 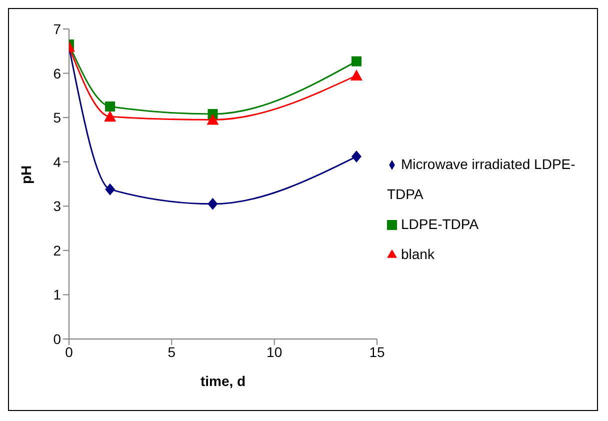 What do you see at coordinates (440, 224) in the screenshot?
I see `legend-label: LDPE-TDPA` at bounding box center [440, 224].